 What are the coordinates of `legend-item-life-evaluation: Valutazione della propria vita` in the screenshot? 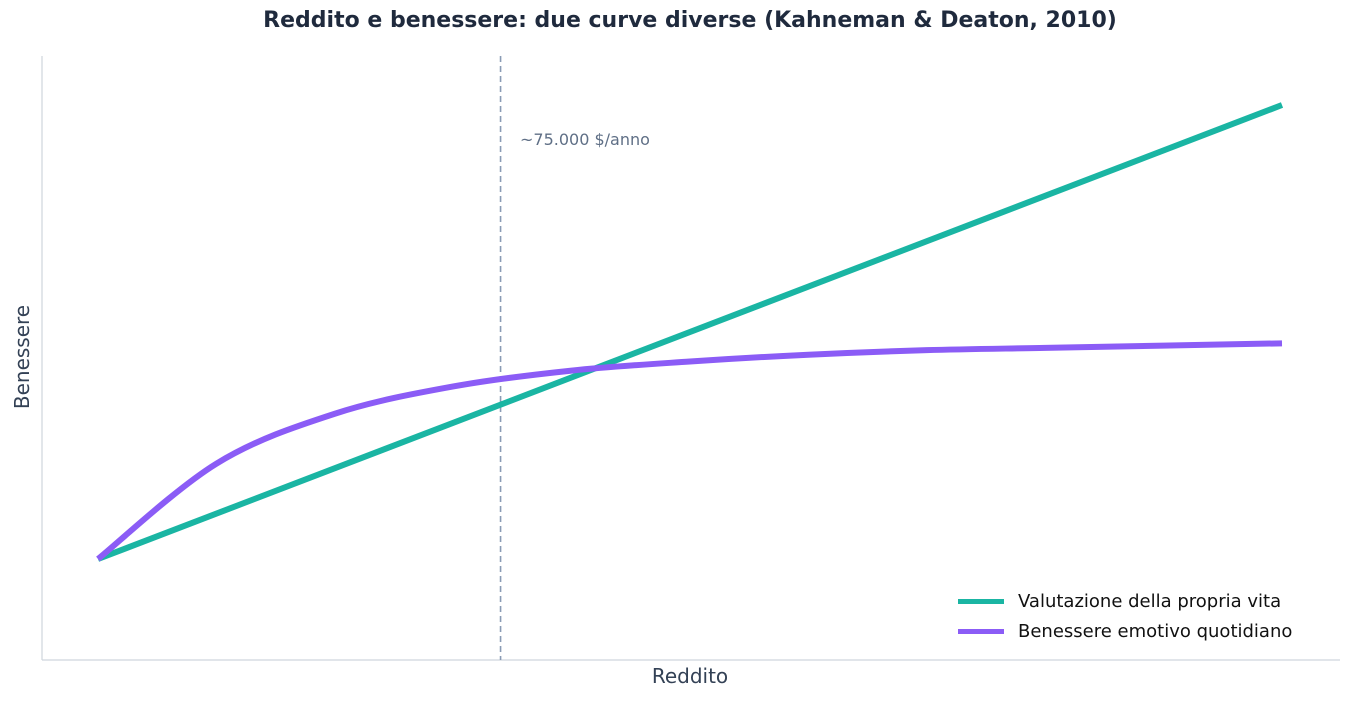 It's located at (1125, 601).